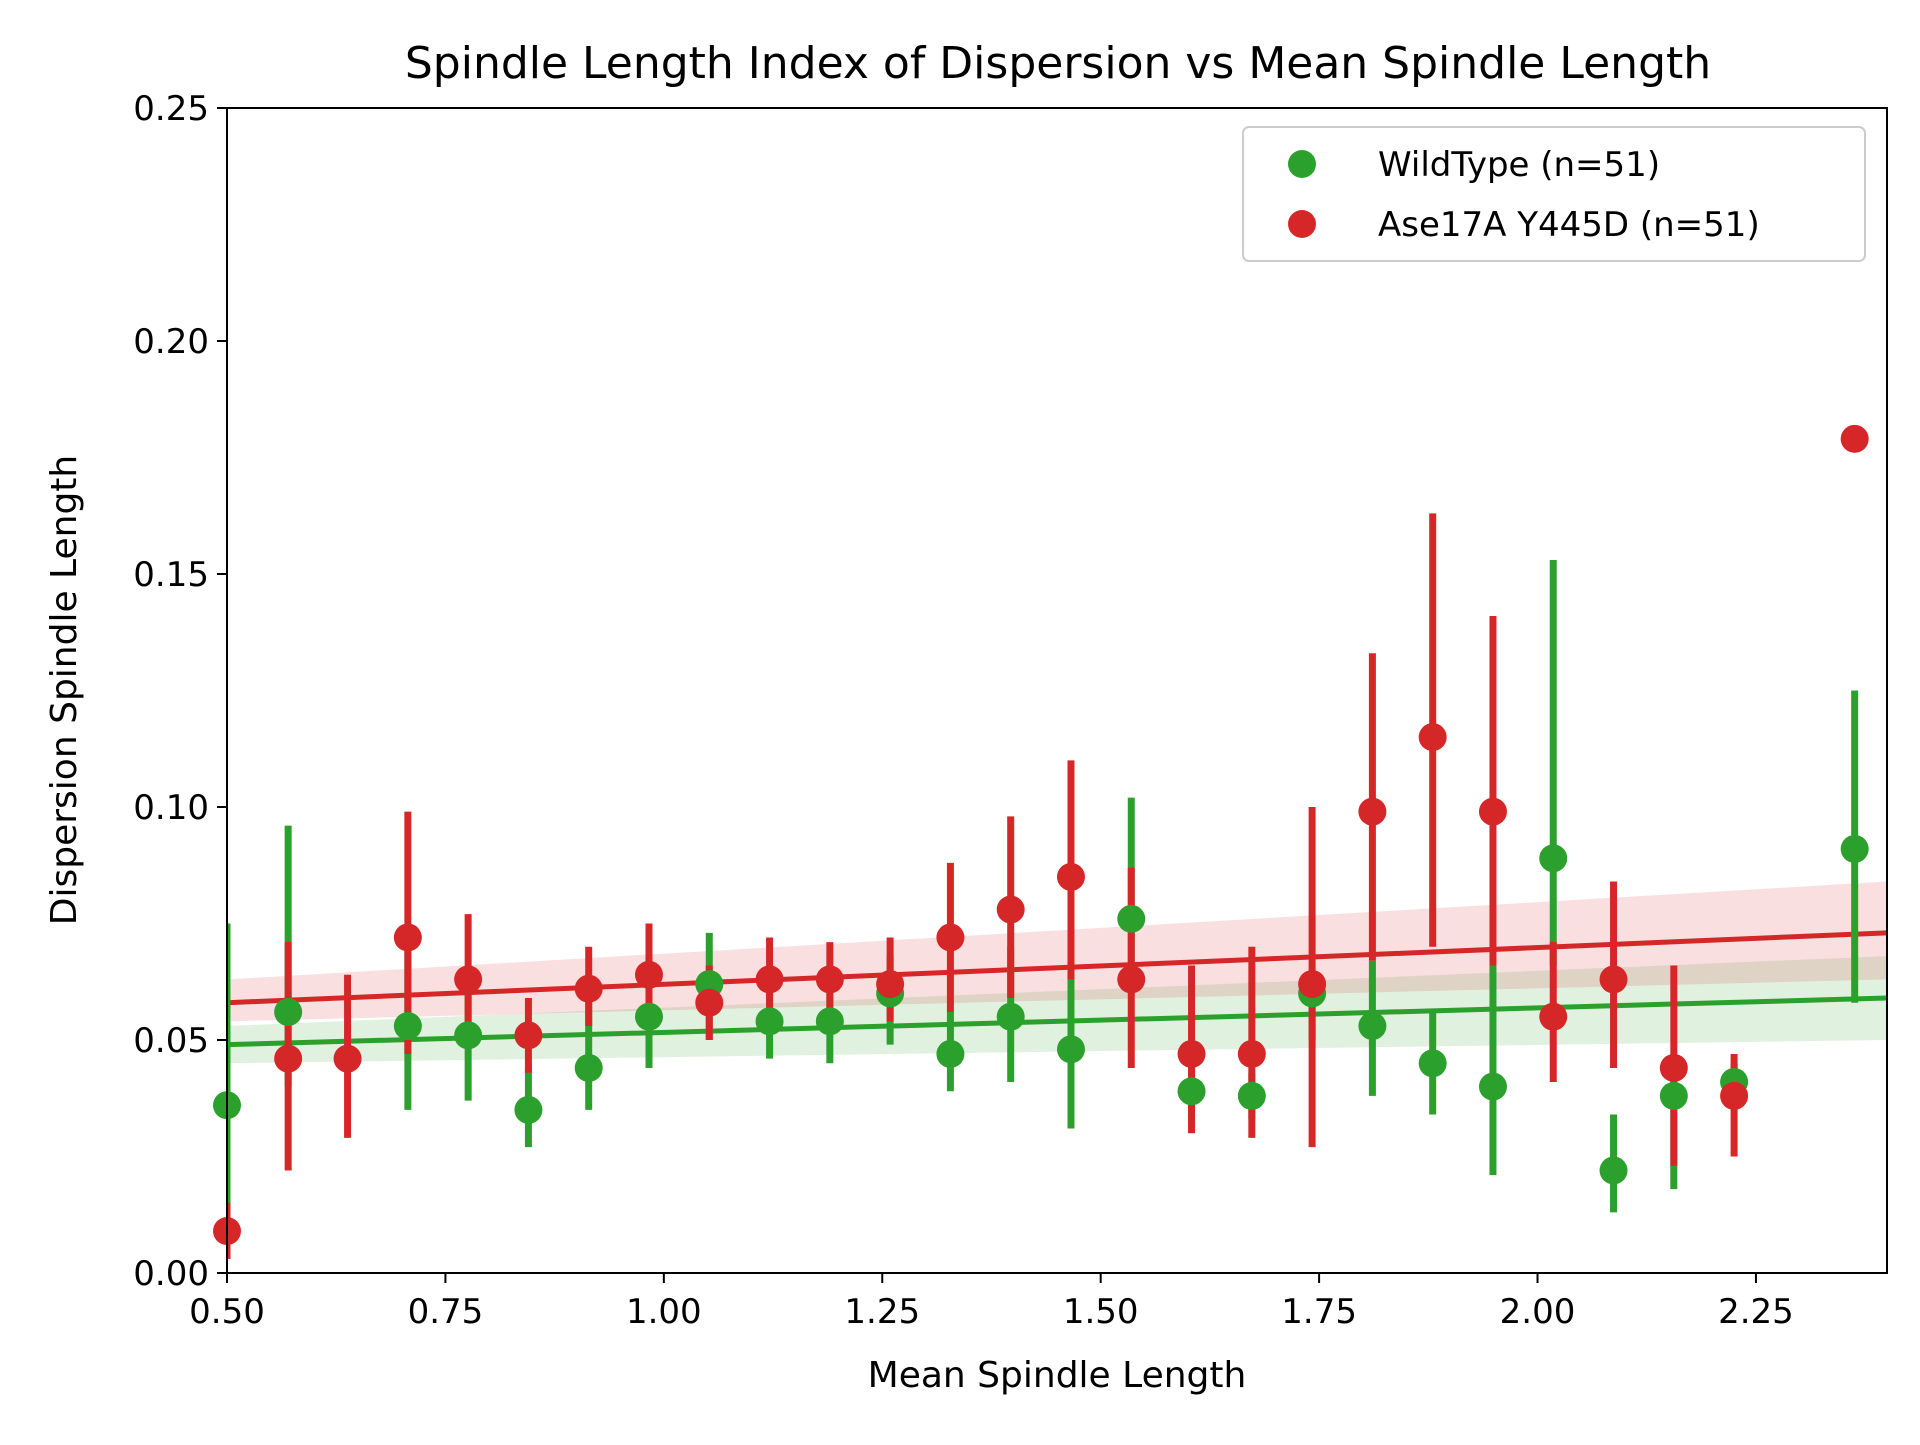 This screenshot has height=1445, width=1920. Describe the element at coordinates (227, 1312) in the screenshot. I see `x-tick-label: 0.50` at that location.